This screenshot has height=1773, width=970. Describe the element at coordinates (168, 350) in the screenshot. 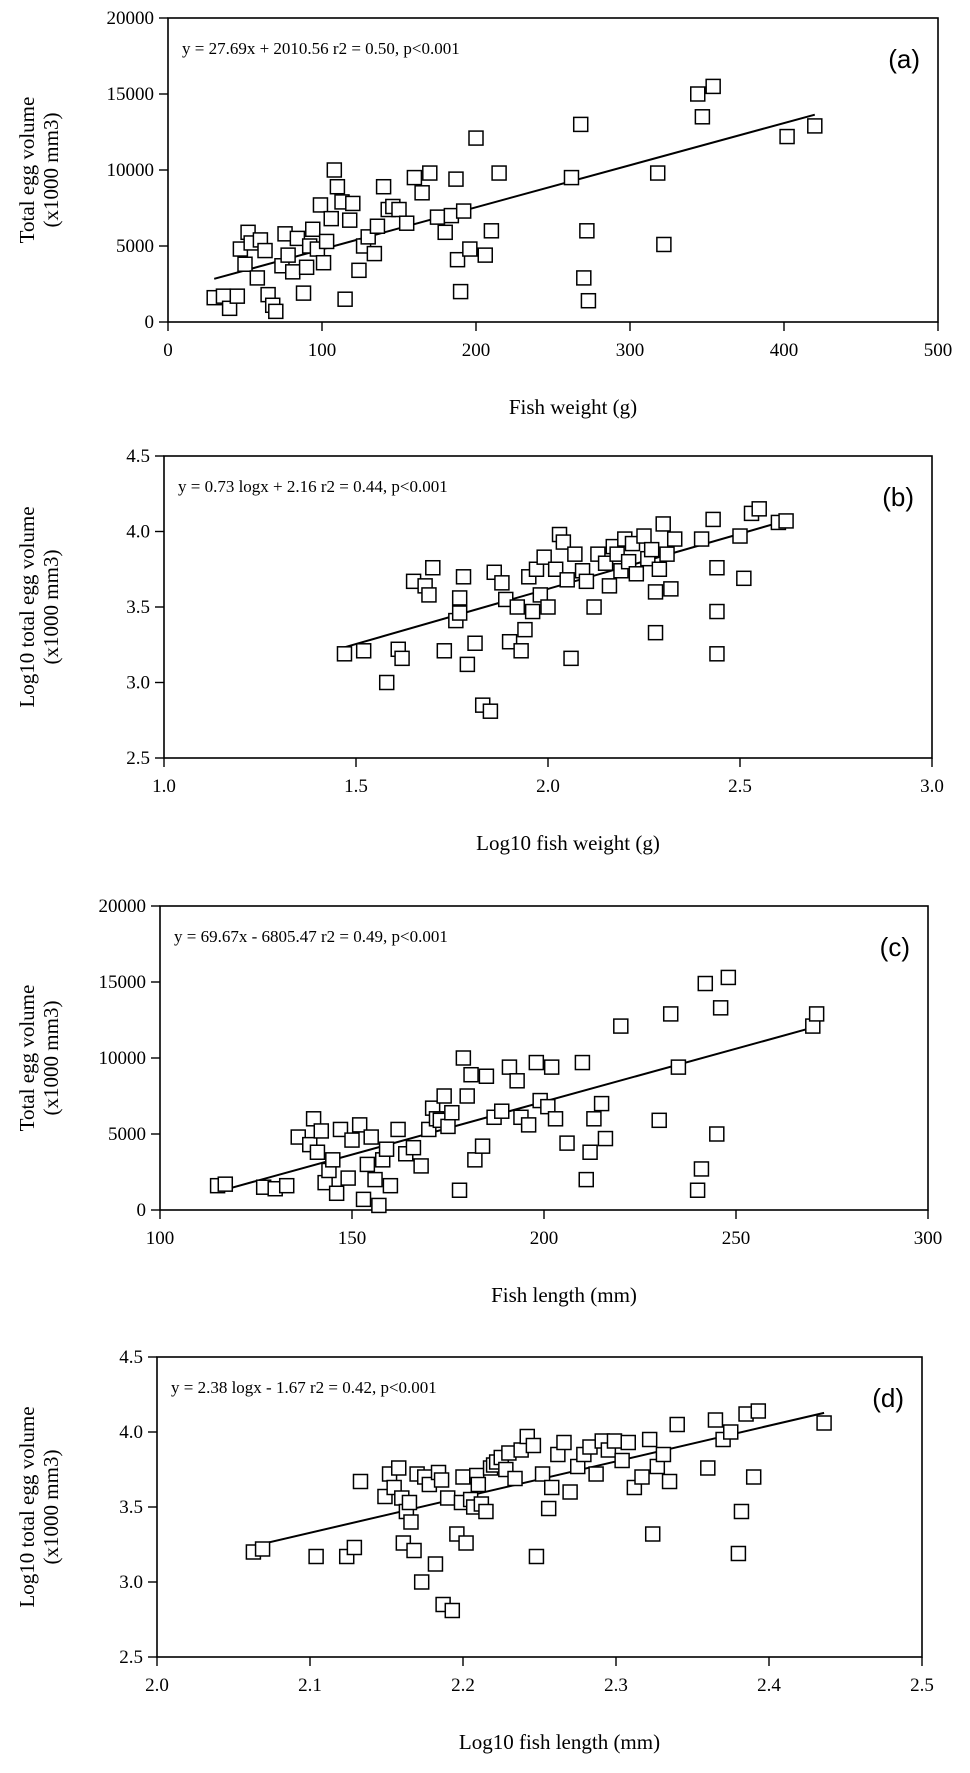

I see `x-tick-label: 0` at that location.